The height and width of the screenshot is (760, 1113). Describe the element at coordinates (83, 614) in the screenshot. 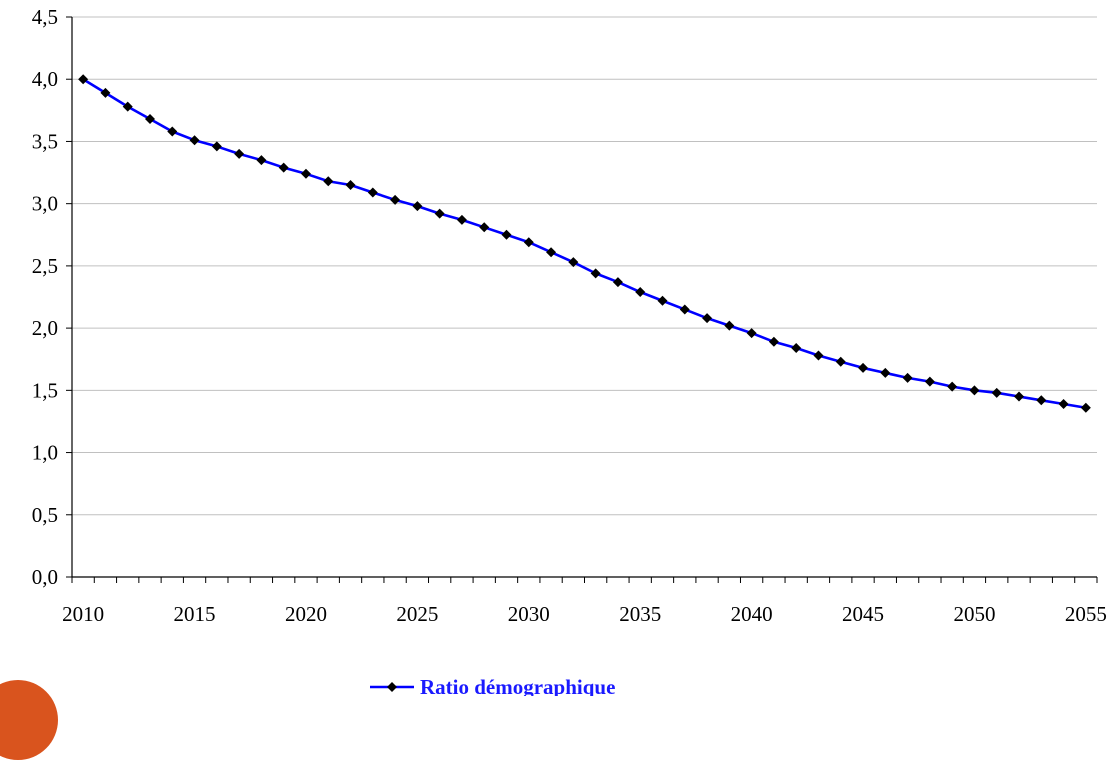

I see `x-tick-label: 2010` at that location.